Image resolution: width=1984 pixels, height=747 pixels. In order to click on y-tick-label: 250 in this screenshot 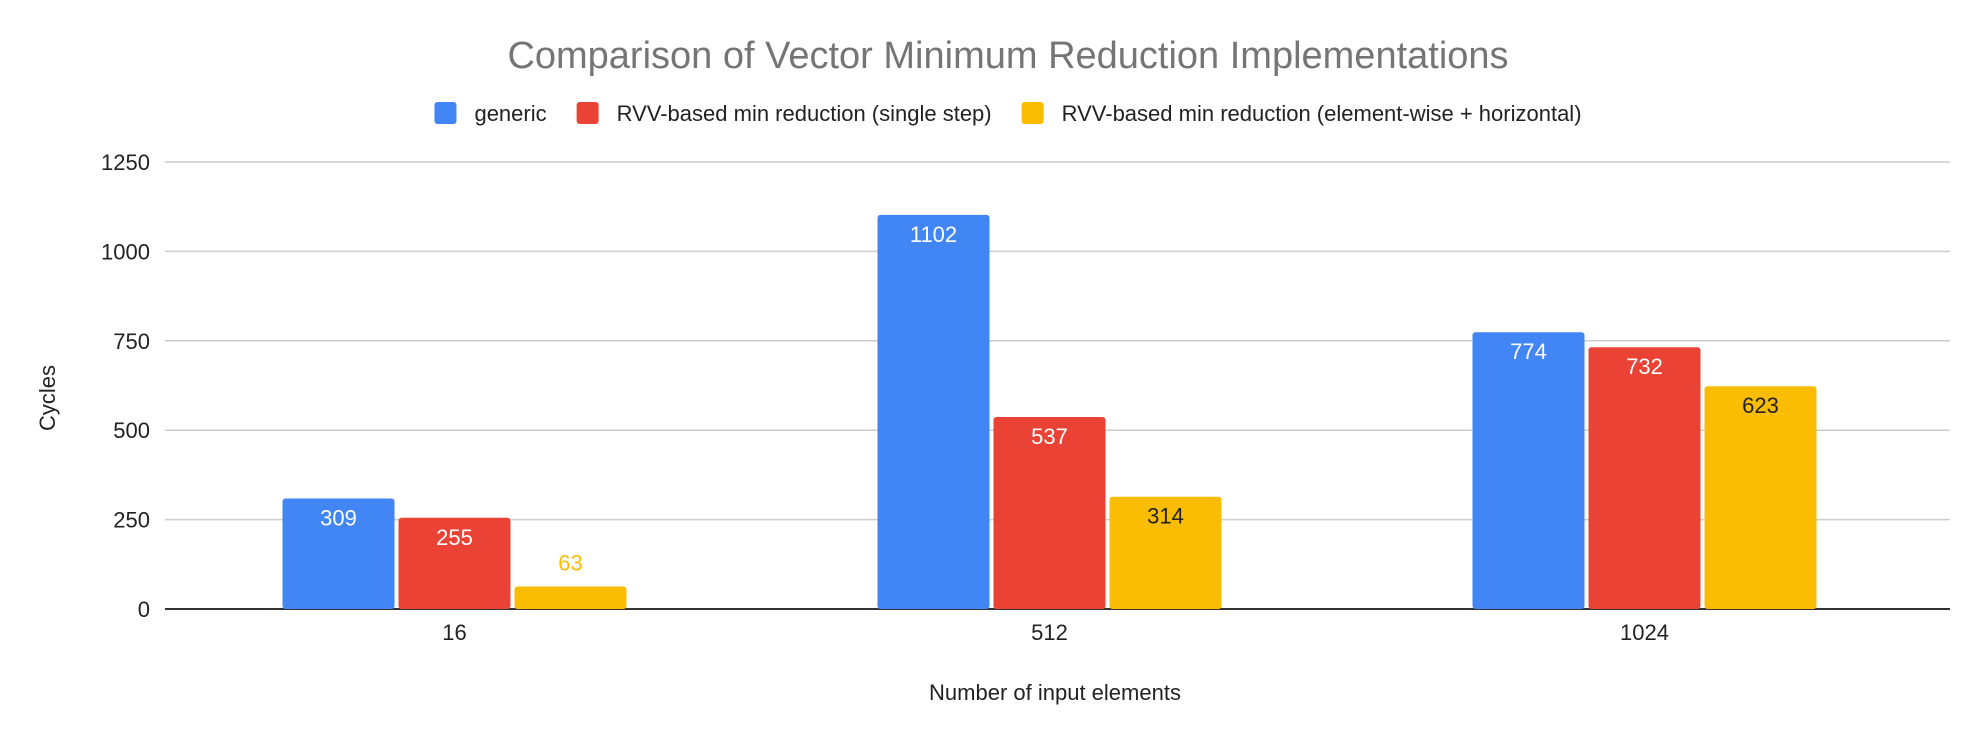, I will do `click(131, 520)`.